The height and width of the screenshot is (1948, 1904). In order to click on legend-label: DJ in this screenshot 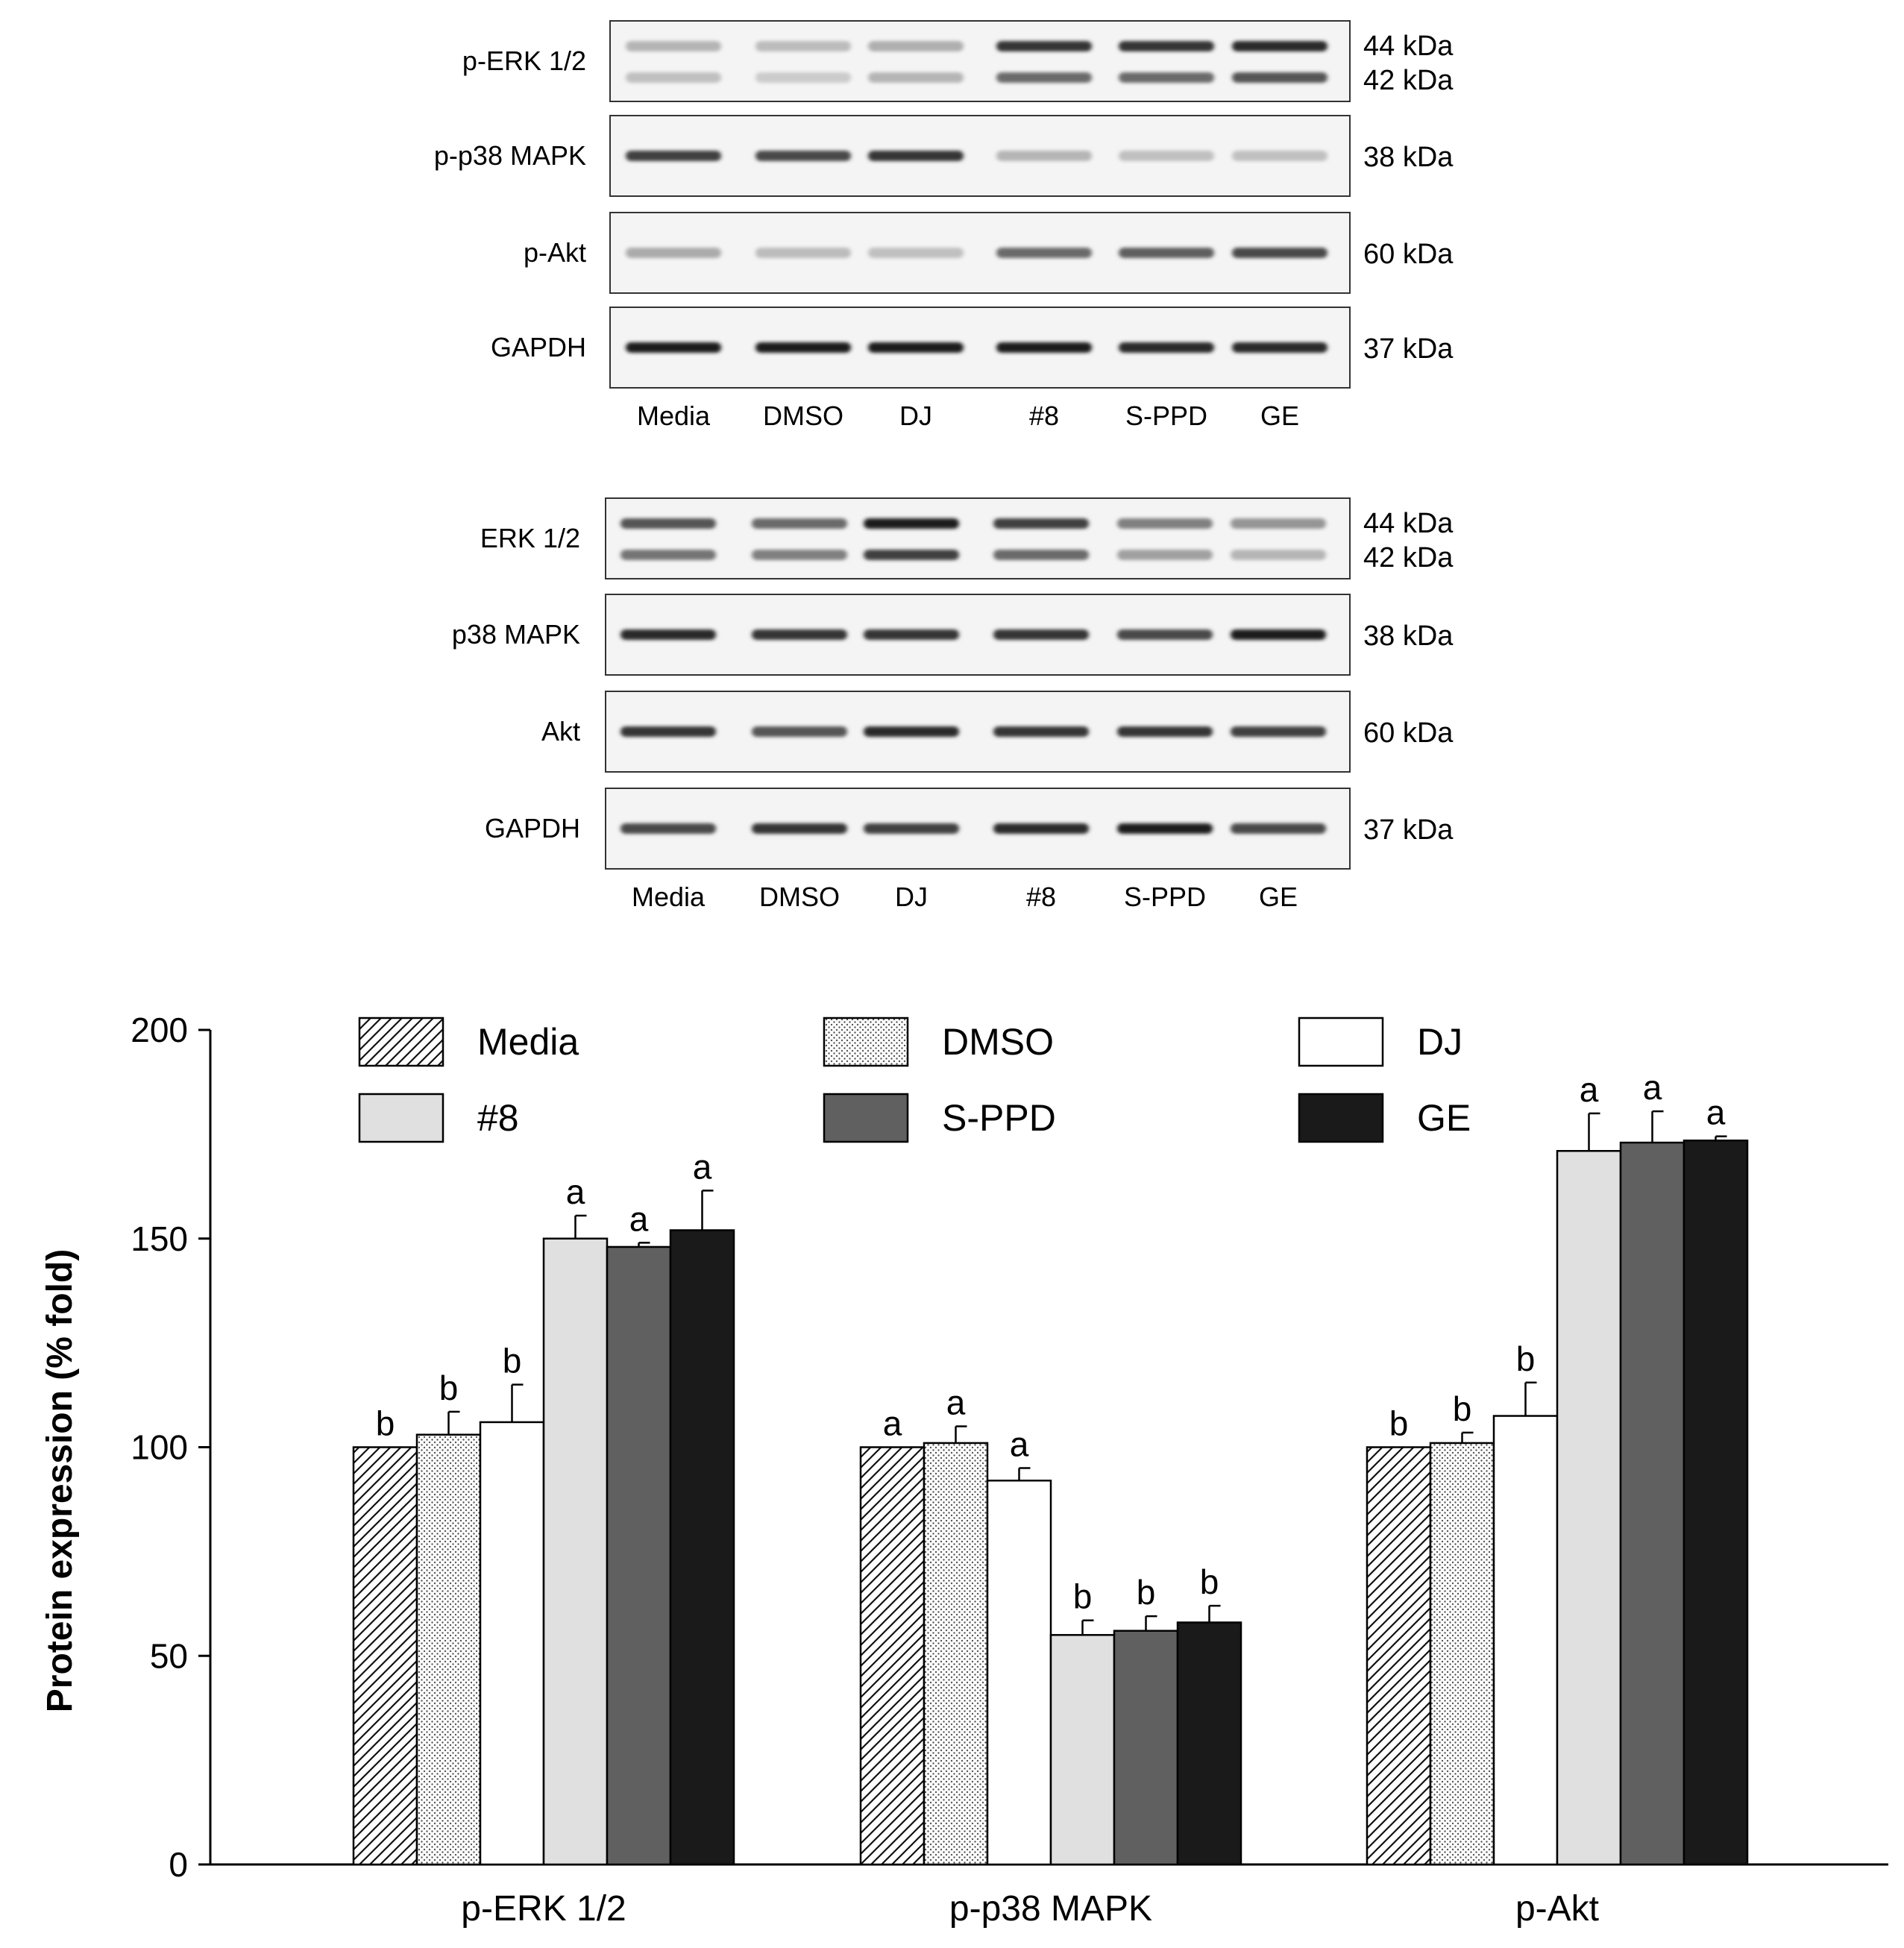, I will do `click(1439, 1042)`.